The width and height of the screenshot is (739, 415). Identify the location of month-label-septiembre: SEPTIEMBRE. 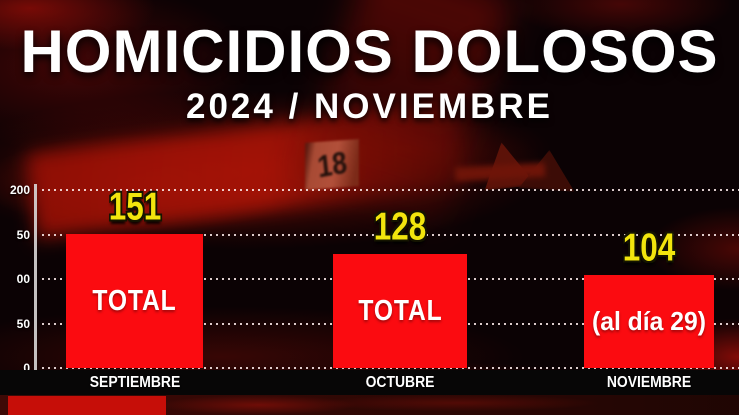
(134, 382).